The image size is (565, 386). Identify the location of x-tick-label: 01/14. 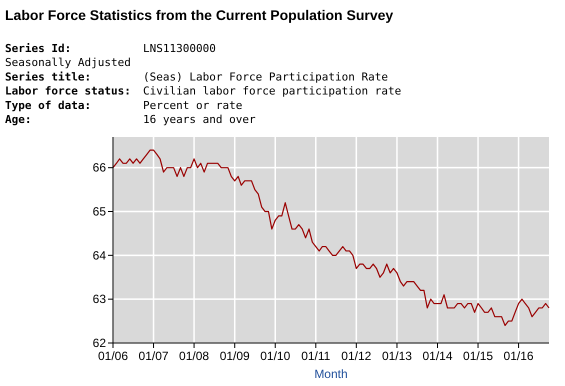
(437, 356).